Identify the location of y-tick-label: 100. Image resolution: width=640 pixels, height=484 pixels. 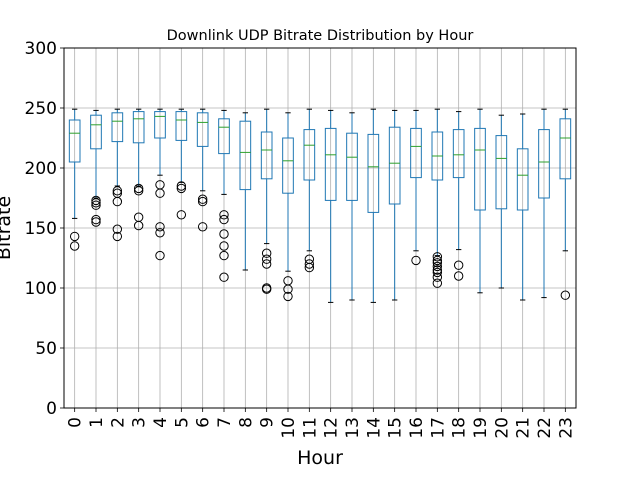
(41, 289).